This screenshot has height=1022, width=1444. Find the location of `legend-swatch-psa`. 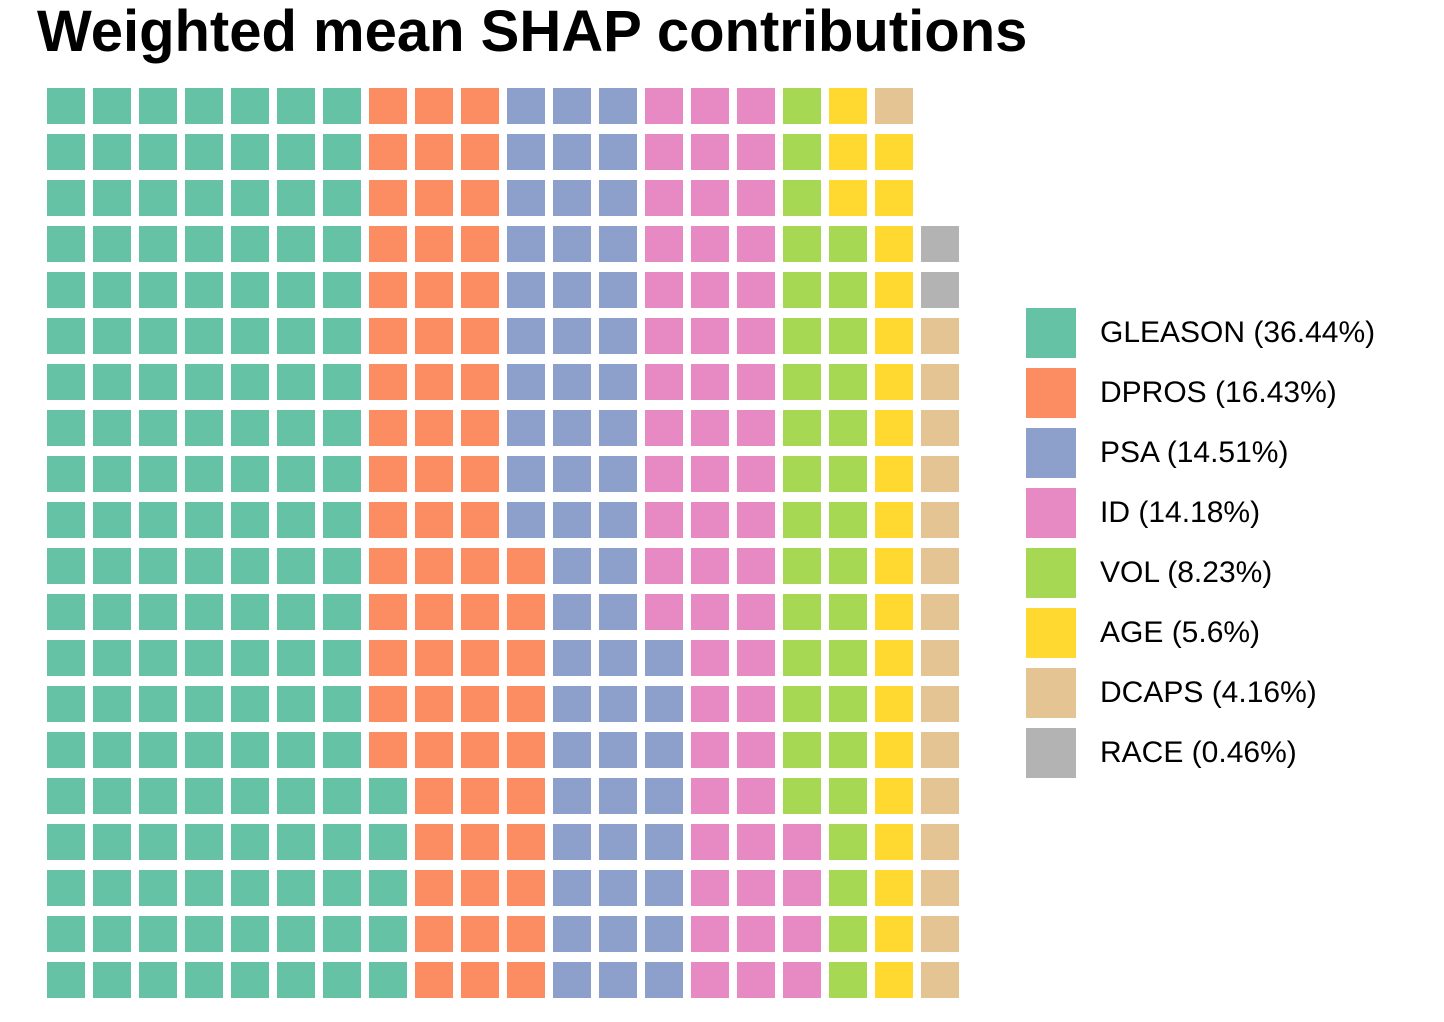

legend-swatch-psa is located at coordinates (1051, 453).